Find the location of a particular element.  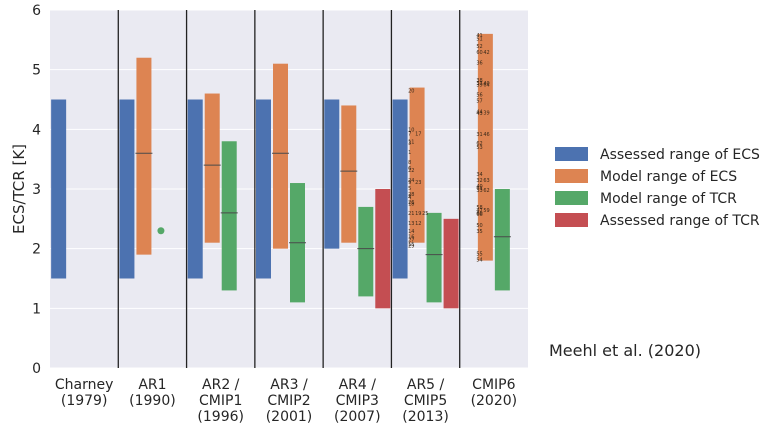

legend-label: Model range of ECS is located at coordinates (668, 177).